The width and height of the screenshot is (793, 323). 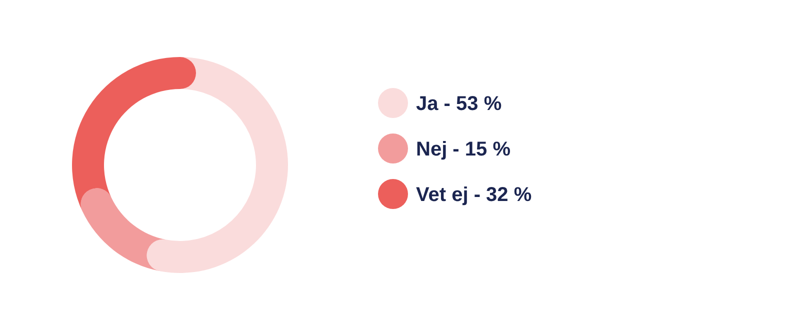 What do you see at coordinates (474, 195) in the screenshot?
I see `legend-label: Vet ej - 32 %` at bounding box center [474, 195].